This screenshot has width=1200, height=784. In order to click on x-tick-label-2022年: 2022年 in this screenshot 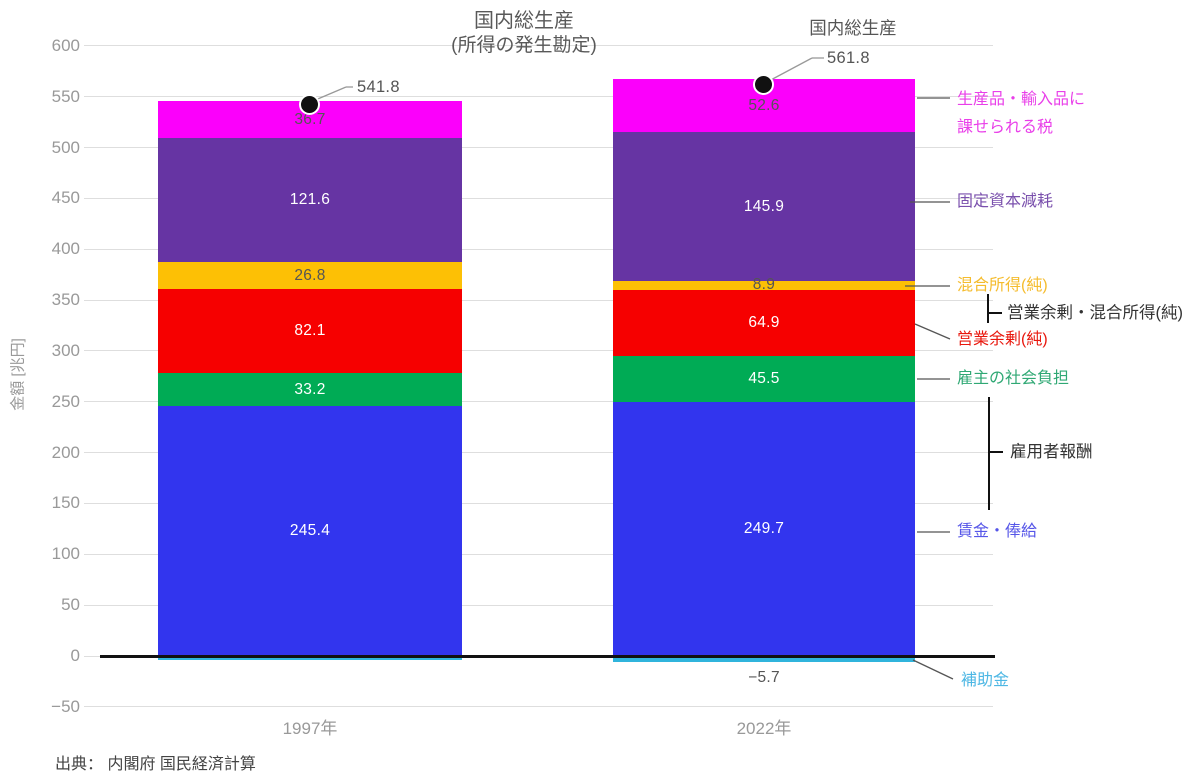, I will do `click(764, 728)`.